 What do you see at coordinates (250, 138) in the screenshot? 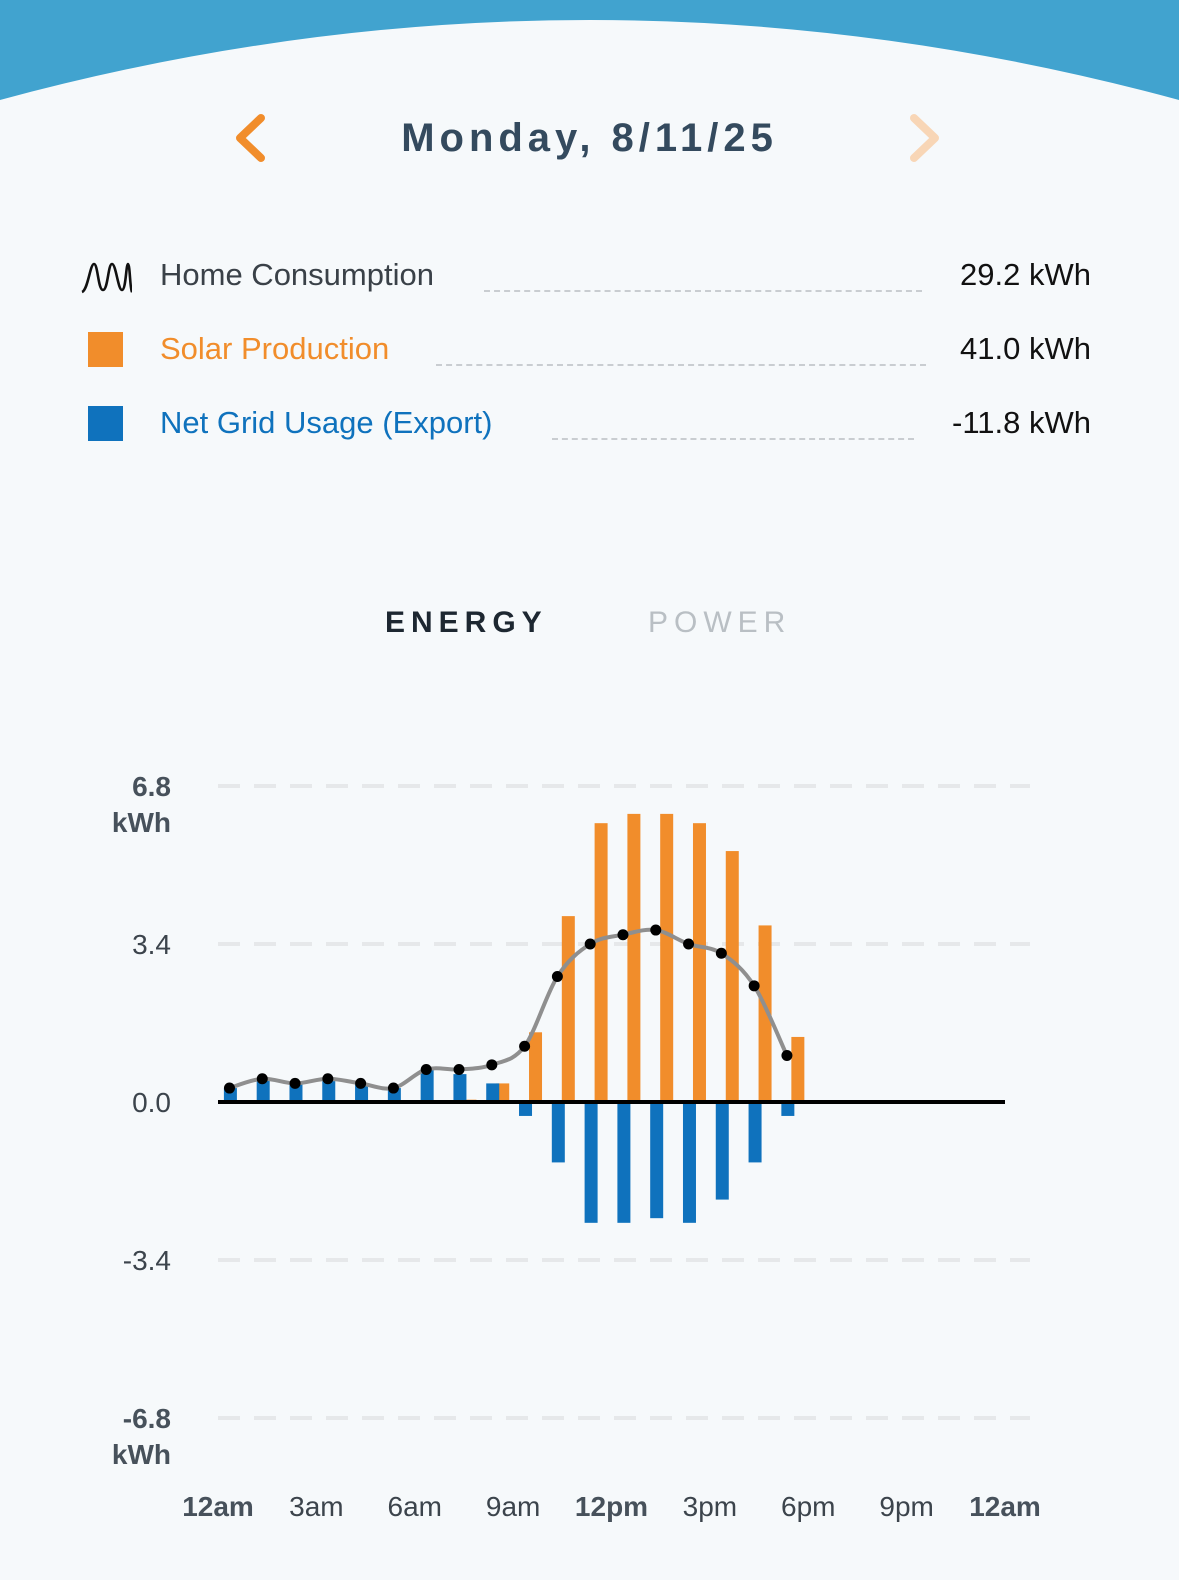
I see `chevron-left-icon` at bounding box center [250, 138].